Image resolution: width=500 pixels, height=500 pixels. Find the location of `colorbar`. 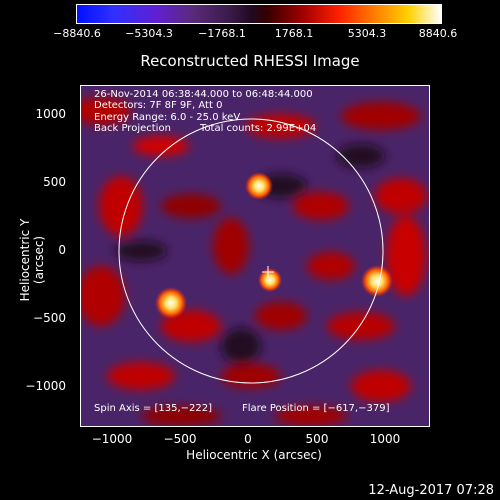

colorbar is located at coordinates (259, 14).